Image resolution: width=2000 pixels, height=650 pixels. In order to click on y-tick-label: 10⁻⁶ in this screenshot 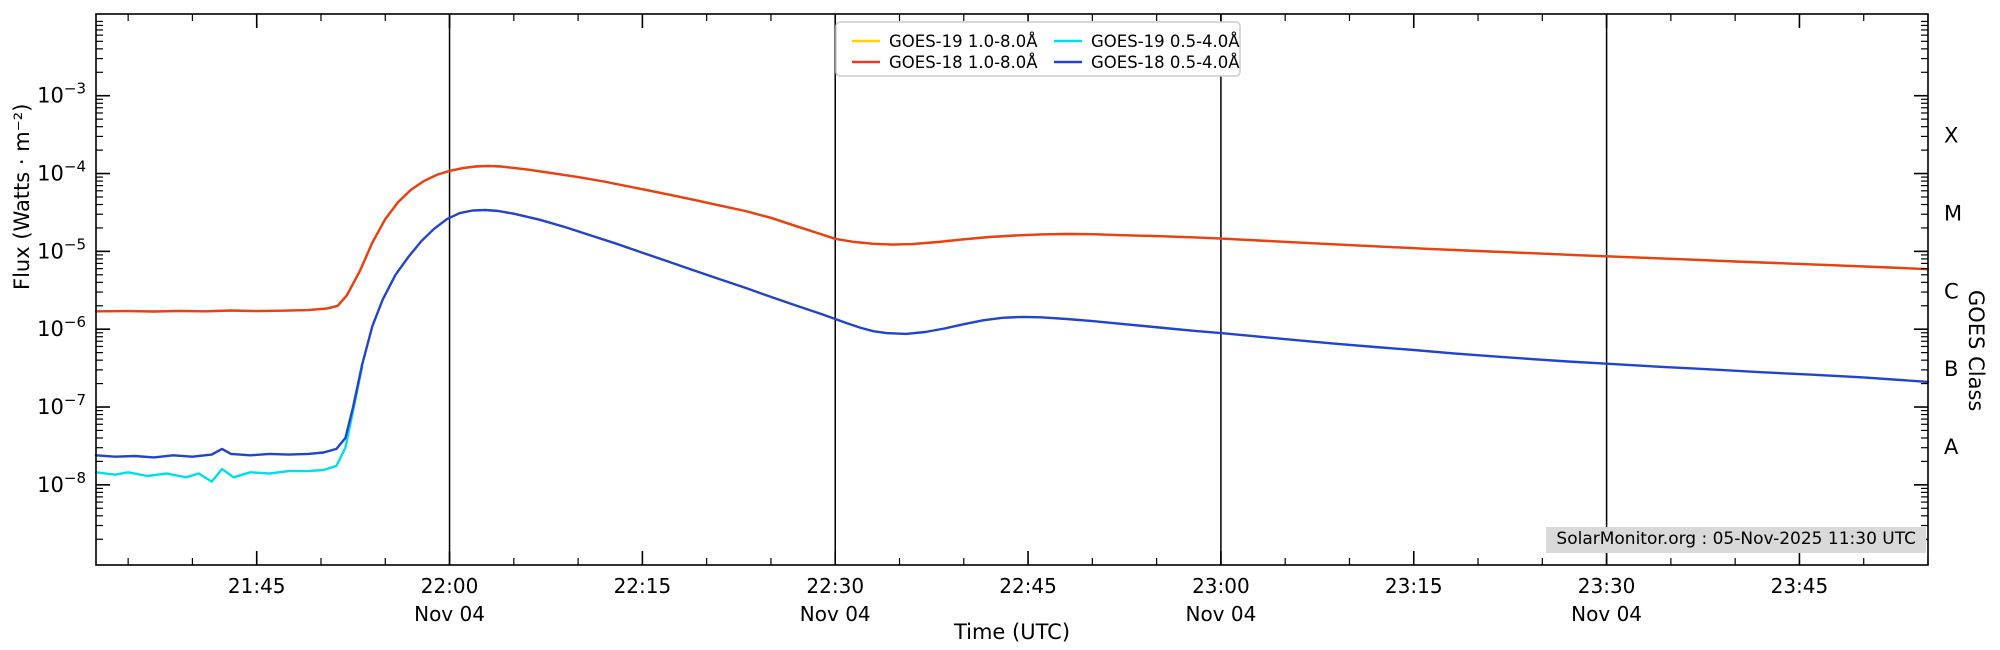, I will do `click(61, 327)`.